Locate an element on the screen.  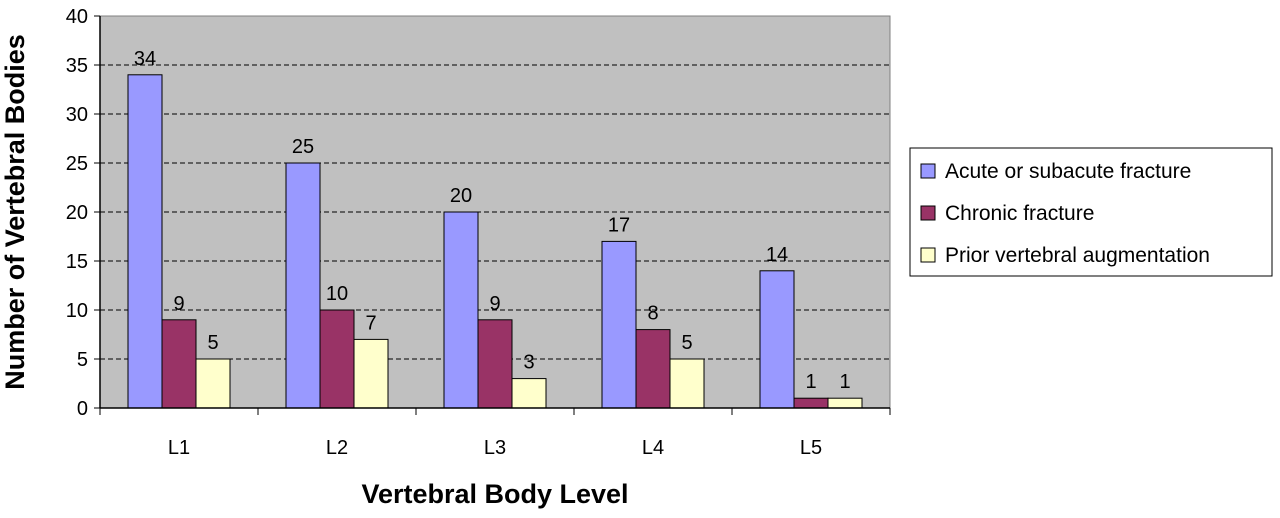
data-label-l3-series-3: 3 is located at coordinates (528, 363).